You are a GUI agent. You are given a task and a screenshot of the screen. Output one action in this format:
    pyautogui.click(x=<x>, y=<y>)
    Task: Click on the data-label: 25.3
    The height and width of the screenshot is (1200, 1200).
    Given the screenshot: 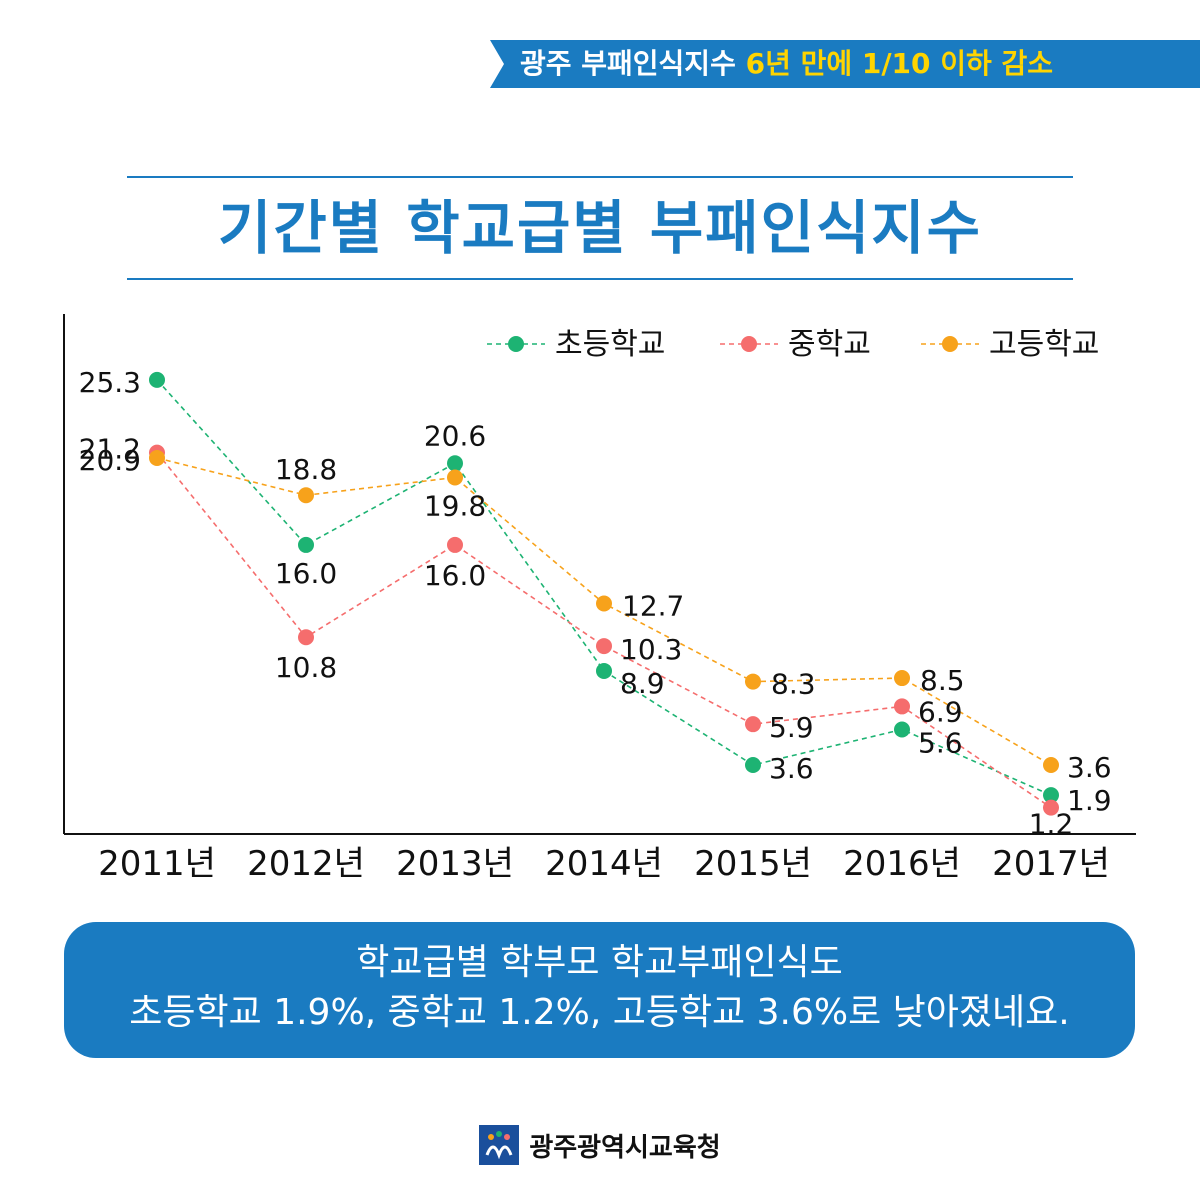 What is the action you would take?
    pyautogui.click(x=110, y=382)
    